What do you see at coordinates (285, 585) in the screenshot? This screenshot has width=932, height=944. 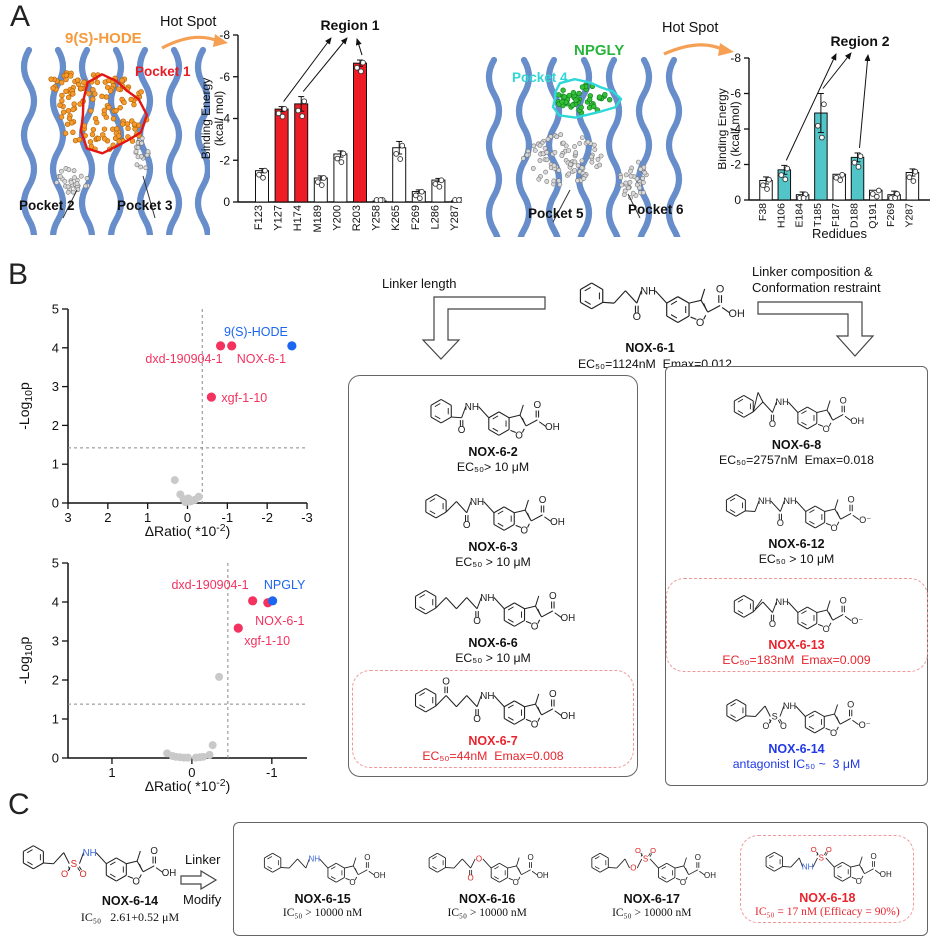 I see `svg-text: NPGLY` at bounding box center [285, 585].